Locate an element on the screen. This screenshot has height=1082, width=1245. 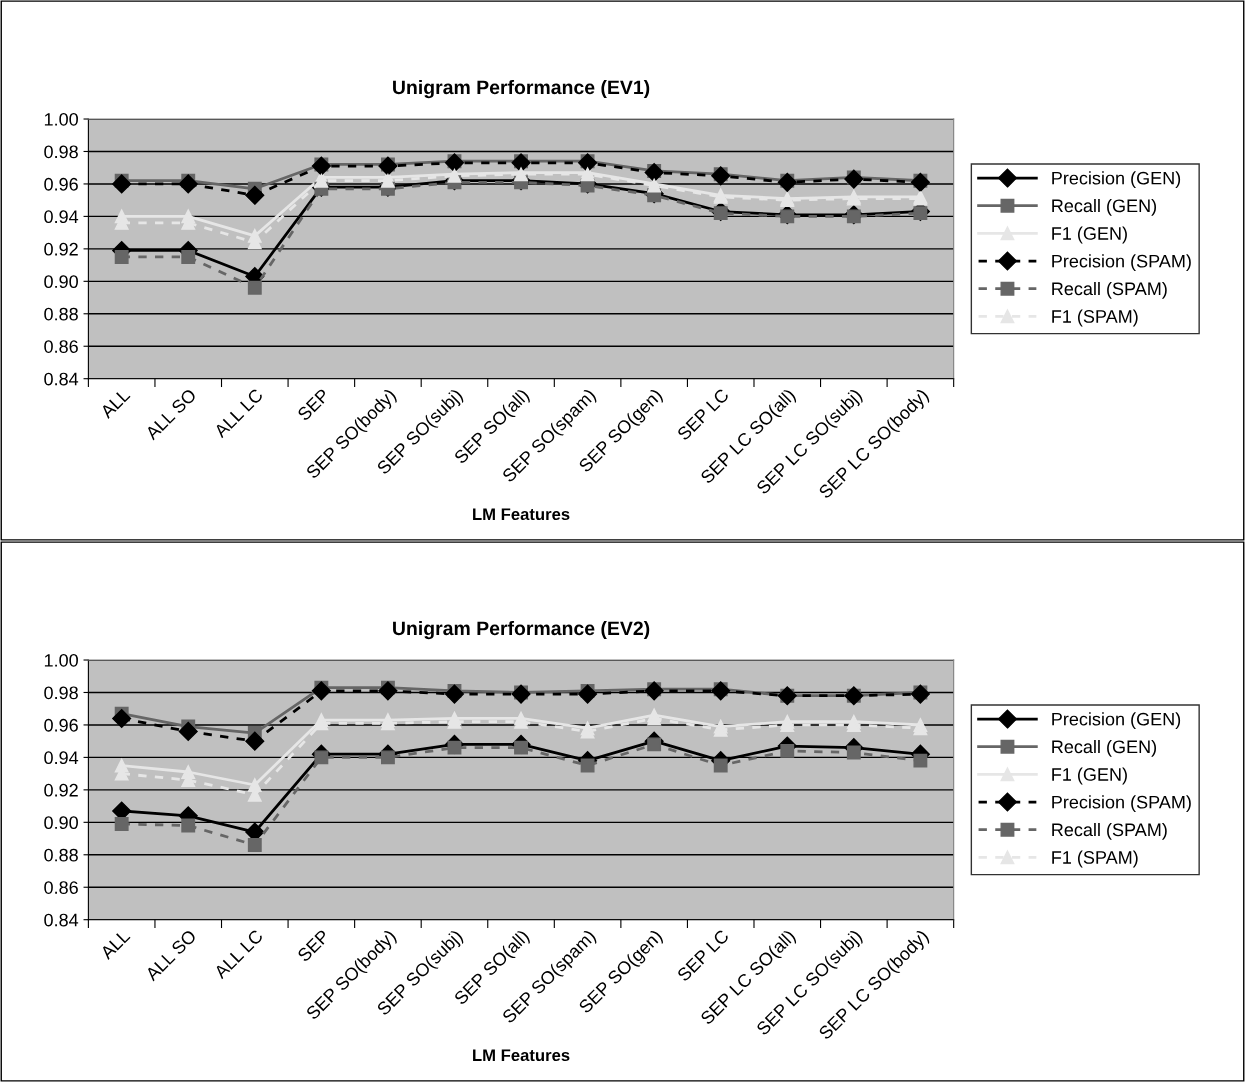
chart-title: Unigram Performance (EV1) is located at coordinates (521, 89).